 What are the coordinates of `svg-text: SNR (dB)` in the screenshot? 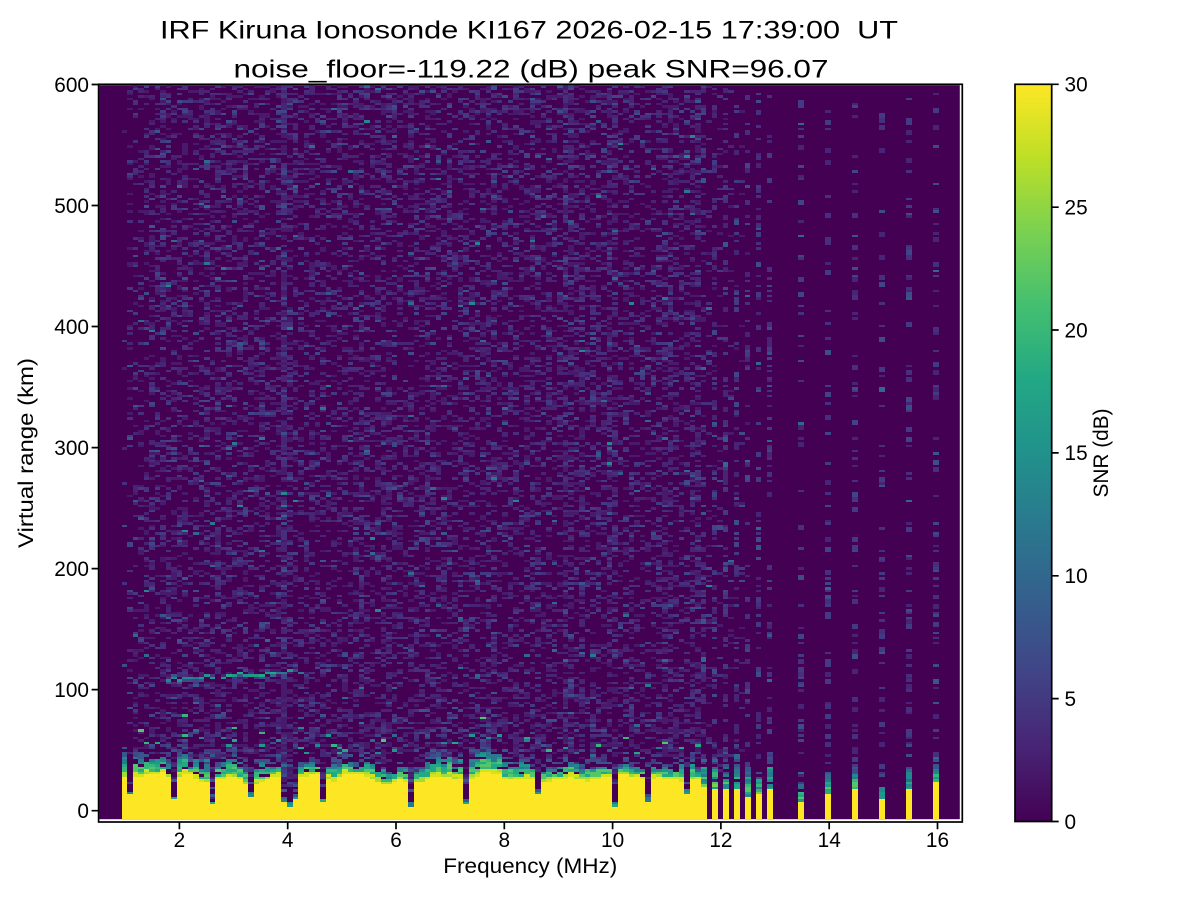 It's located at (1101, 453).